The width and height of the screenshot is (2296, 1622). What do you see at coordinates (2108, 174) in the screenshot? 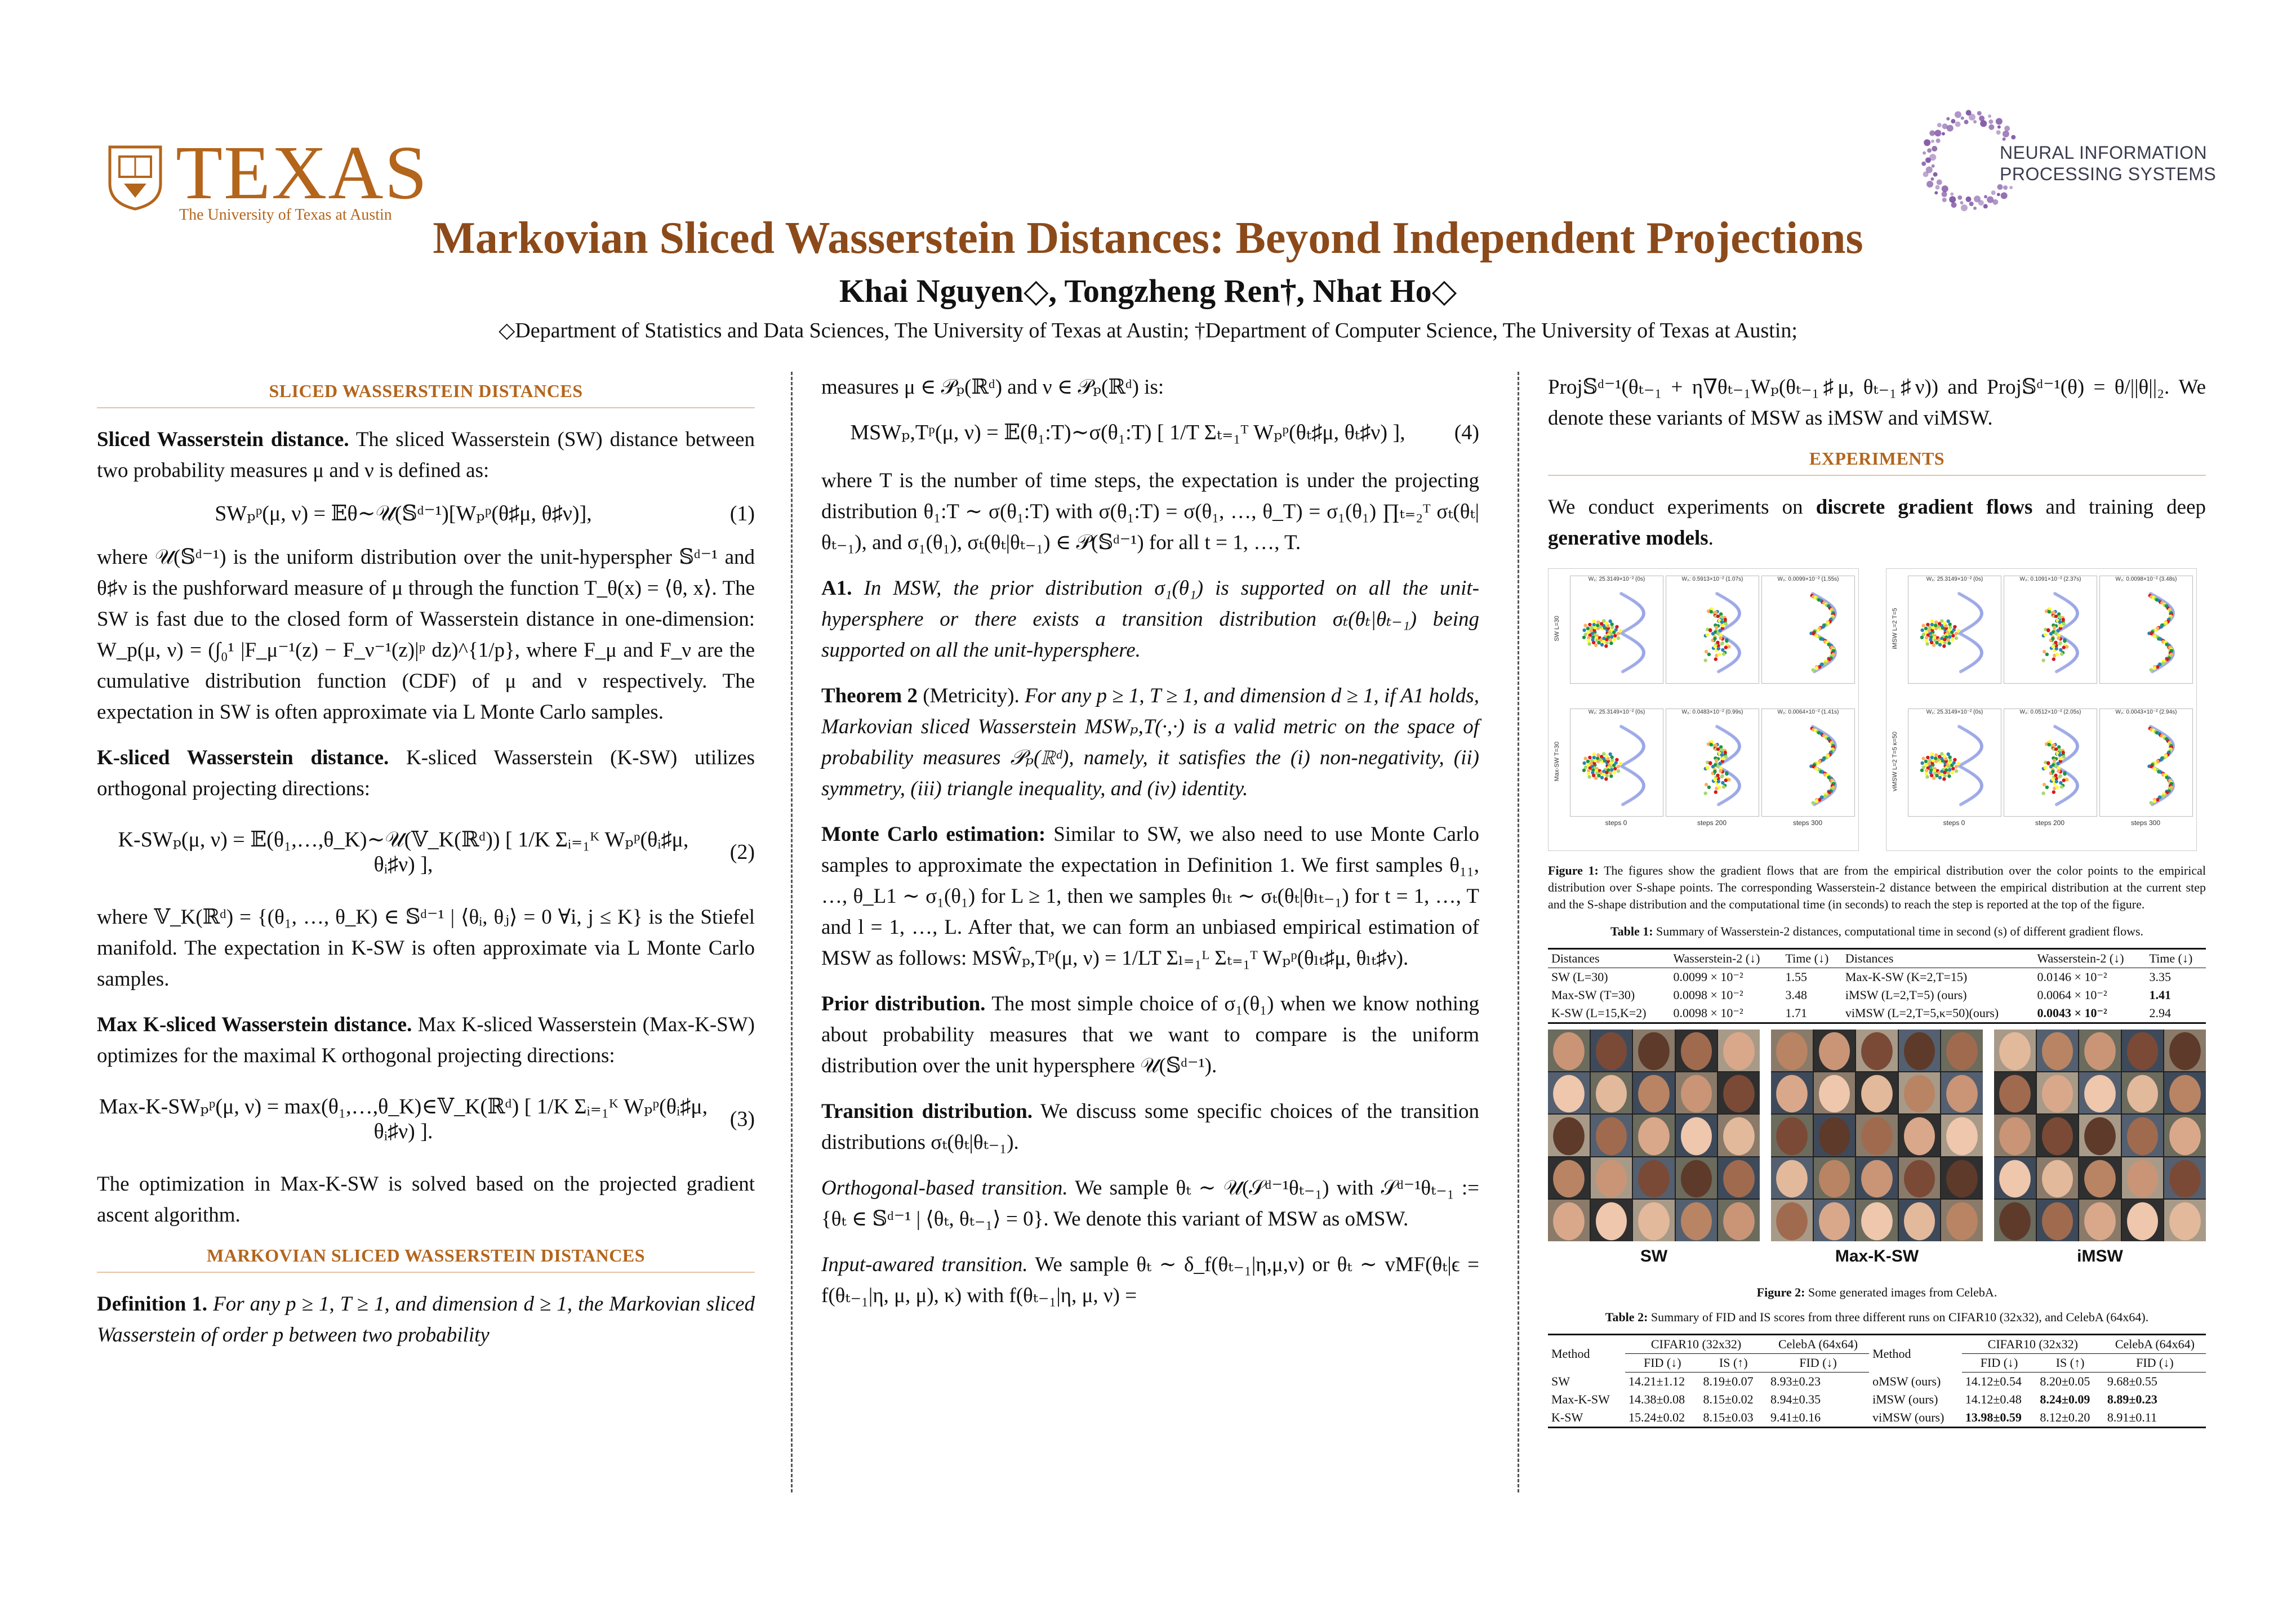
I see `neurips-line2: PROCESSING SYSTEMS` at bounding box center [2108, 174].